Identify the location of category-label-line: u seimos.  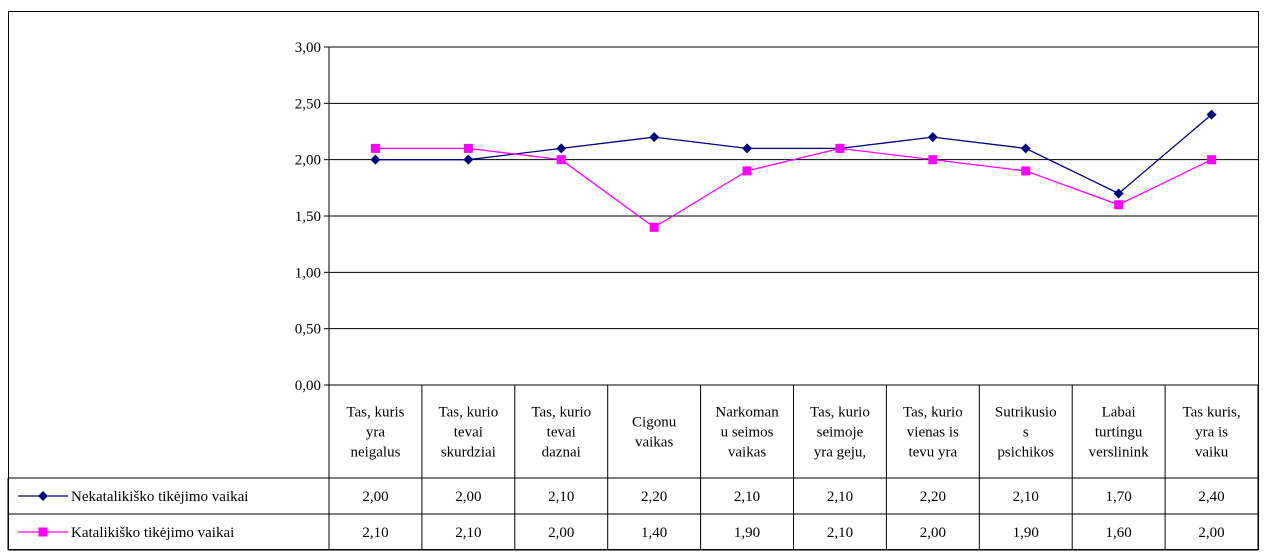
(747, 433).